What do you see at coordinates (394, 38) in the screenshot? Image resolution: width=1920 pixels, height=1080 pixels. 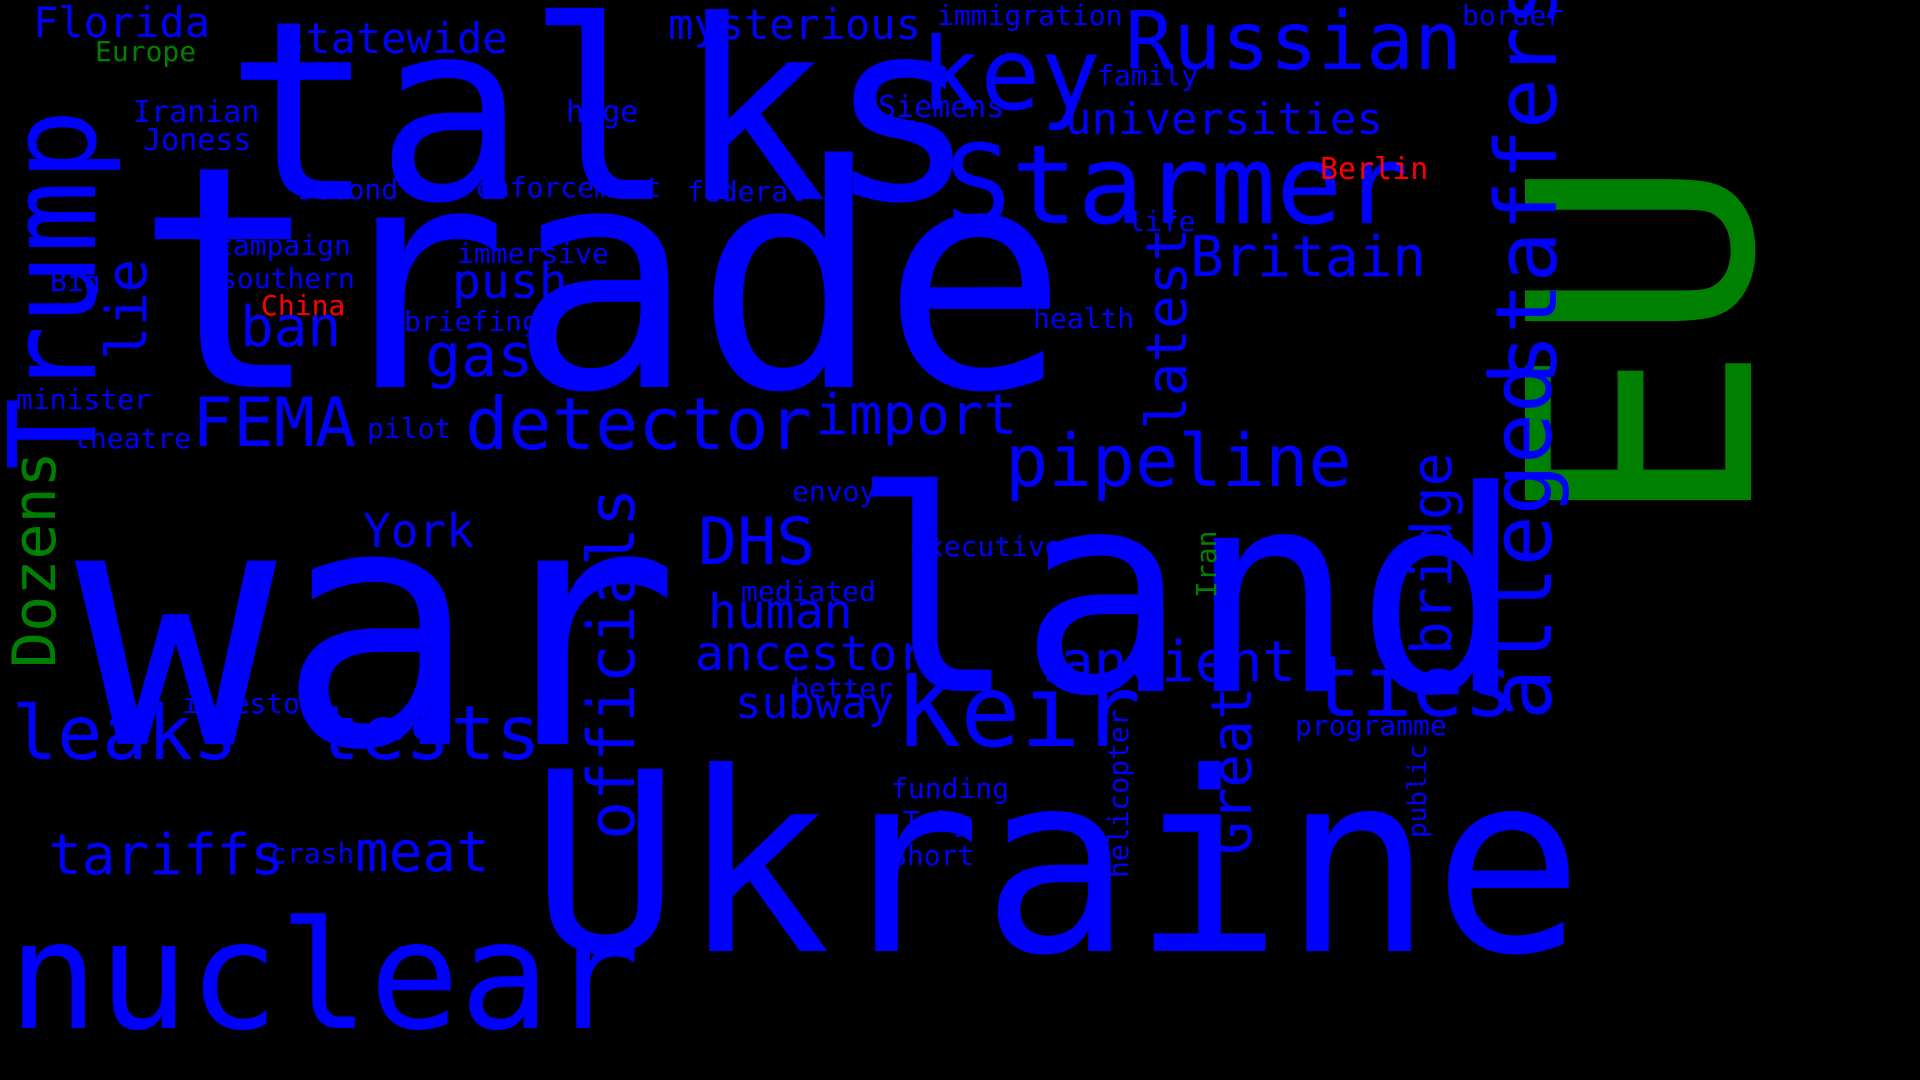 I see `word-statewide: statewide` at bounding box center [394, 38].